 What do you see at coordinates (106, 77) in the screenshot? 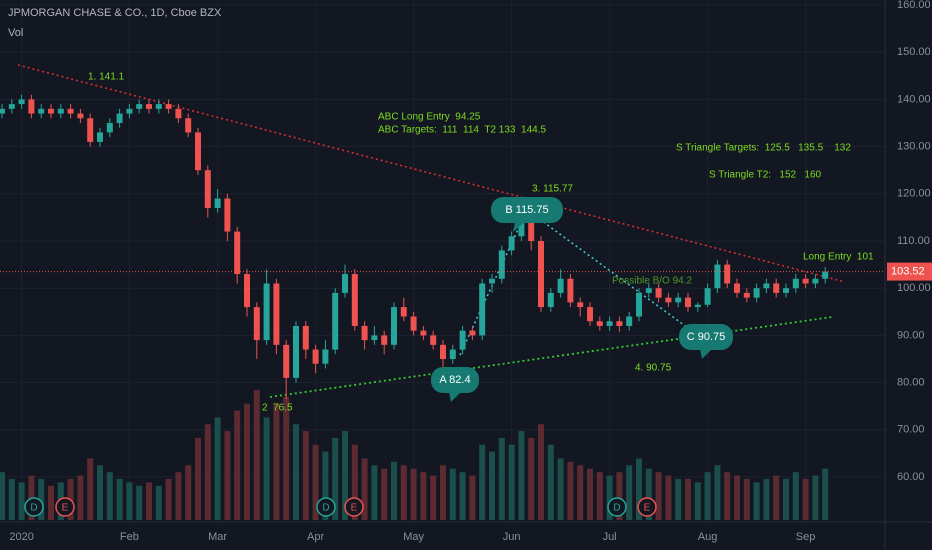
I see `annotation: 1. 141.1` at bounding box center [106, 77].